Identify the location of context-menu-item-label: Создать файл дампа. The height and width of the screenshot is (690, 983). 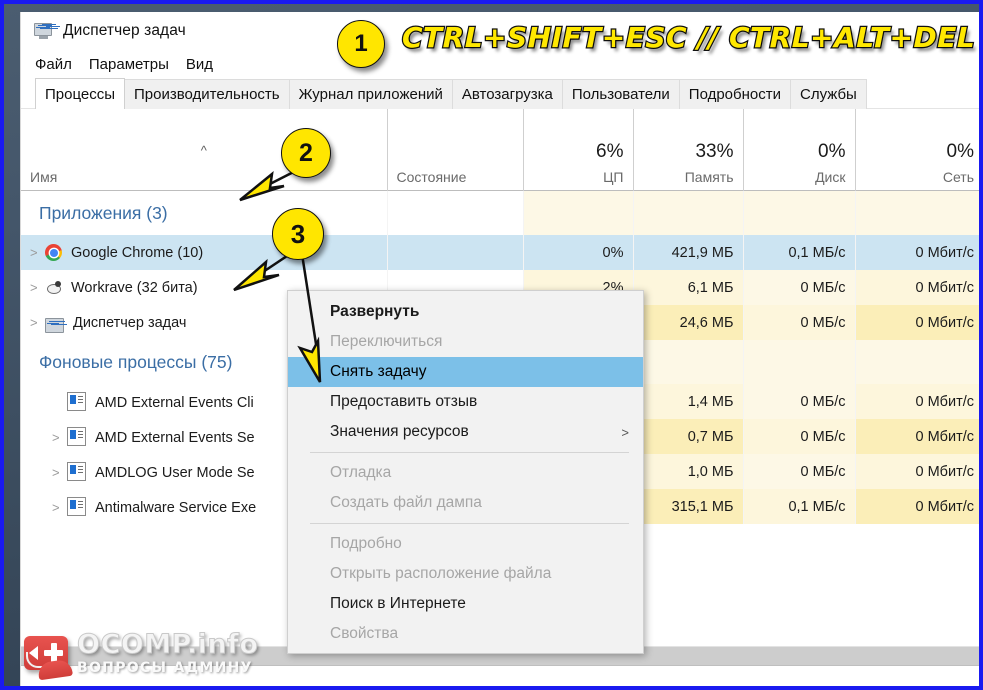
(406, 502).